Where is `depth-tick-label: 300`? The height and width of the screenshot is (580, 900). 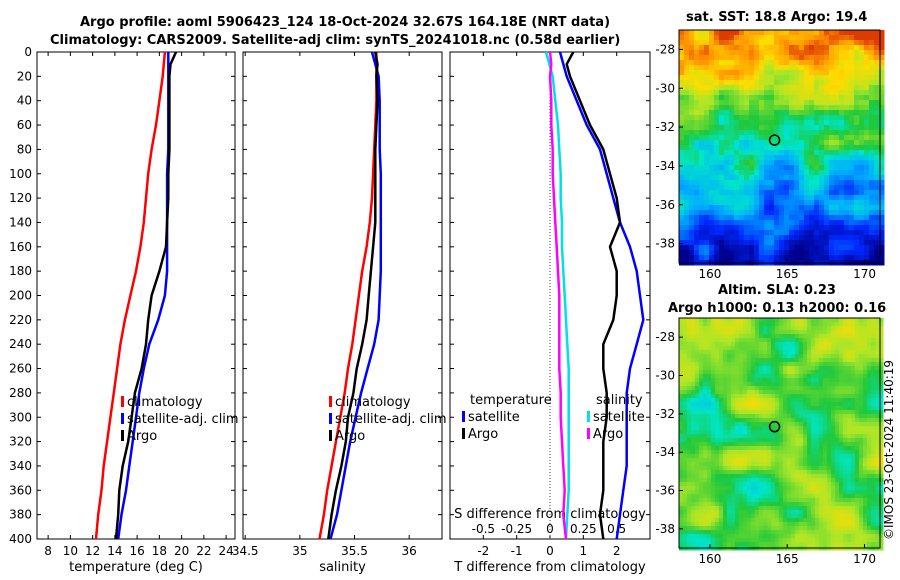 depth-tick-label: 300 is located at coordinates (20, 417).